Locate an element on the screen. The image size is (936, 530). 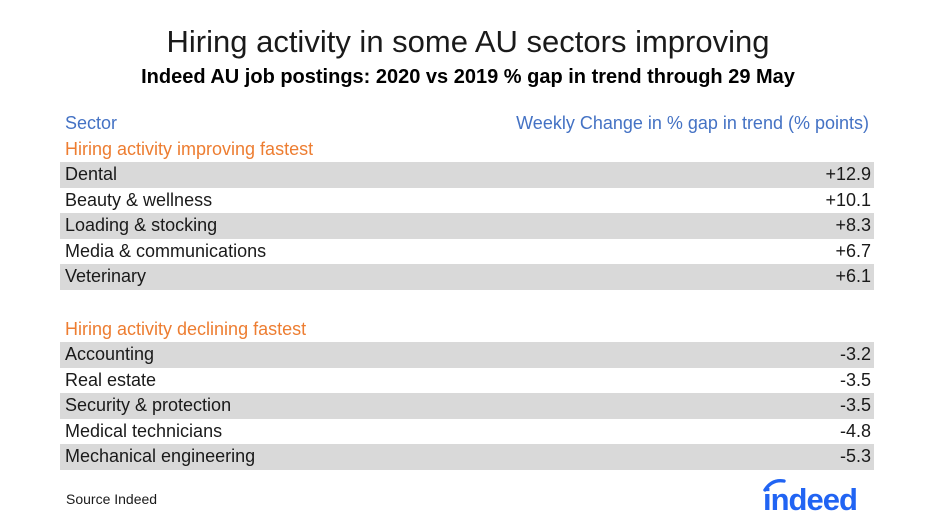
table-row: Loading & stocking +8.3 is located at coordinates (467, 226).